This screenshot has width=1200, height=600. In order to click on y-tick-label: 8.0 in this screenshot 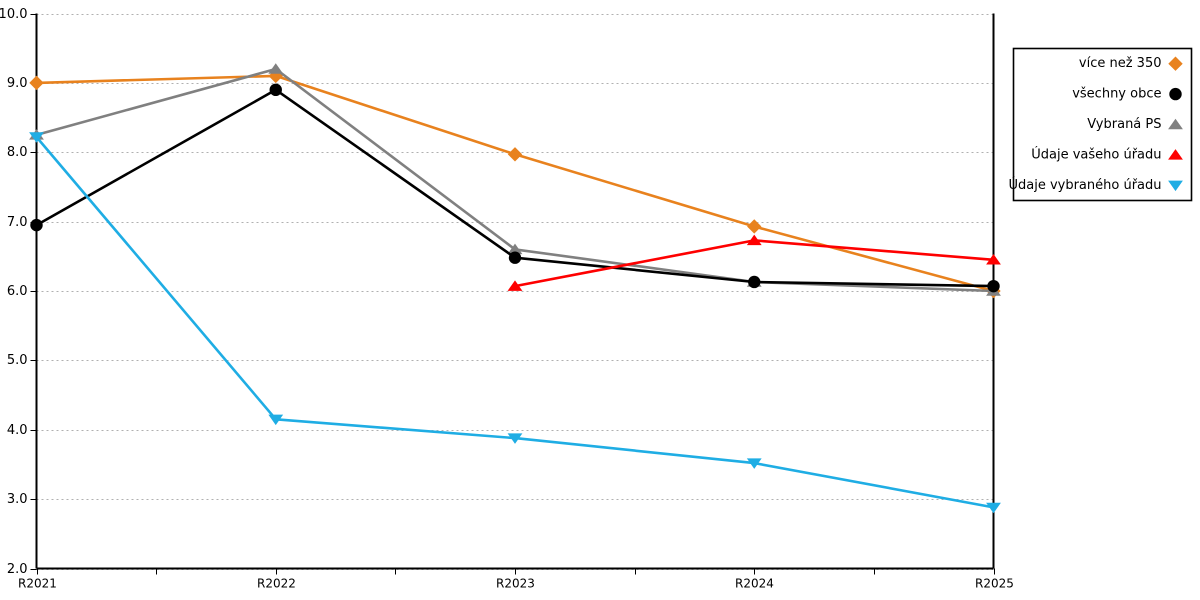, I will do `click(17, 152)`.